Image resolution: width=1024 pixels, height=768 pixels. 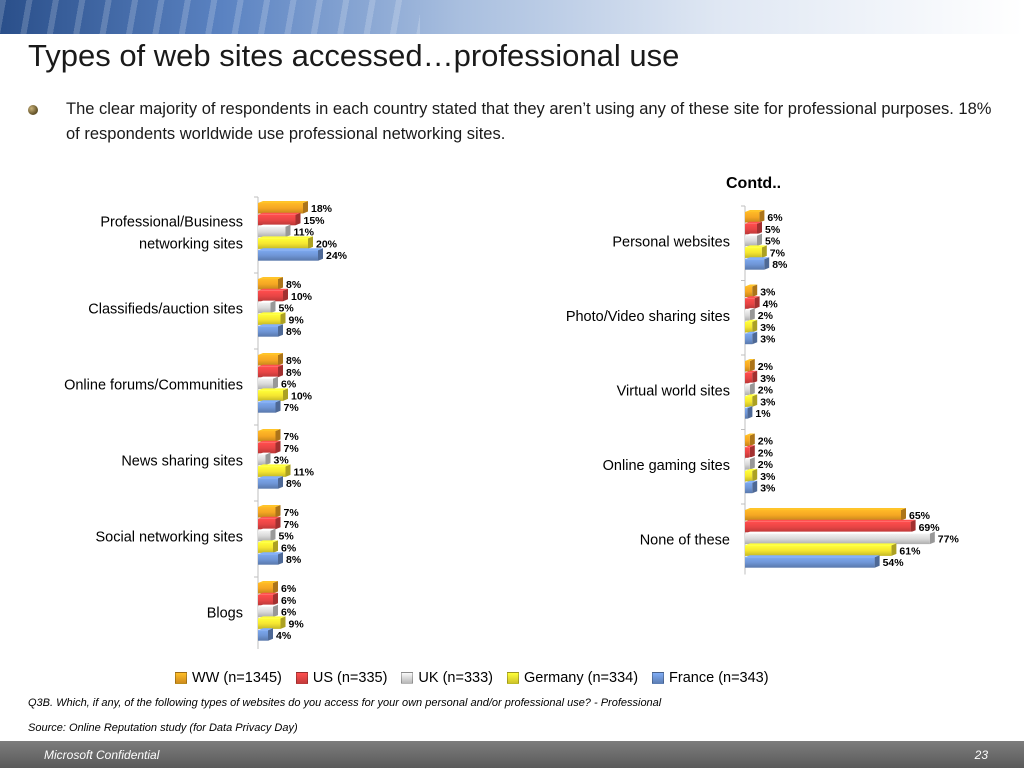 I want to click on category-label: Virtual world sites, so click(x=673, y=392).